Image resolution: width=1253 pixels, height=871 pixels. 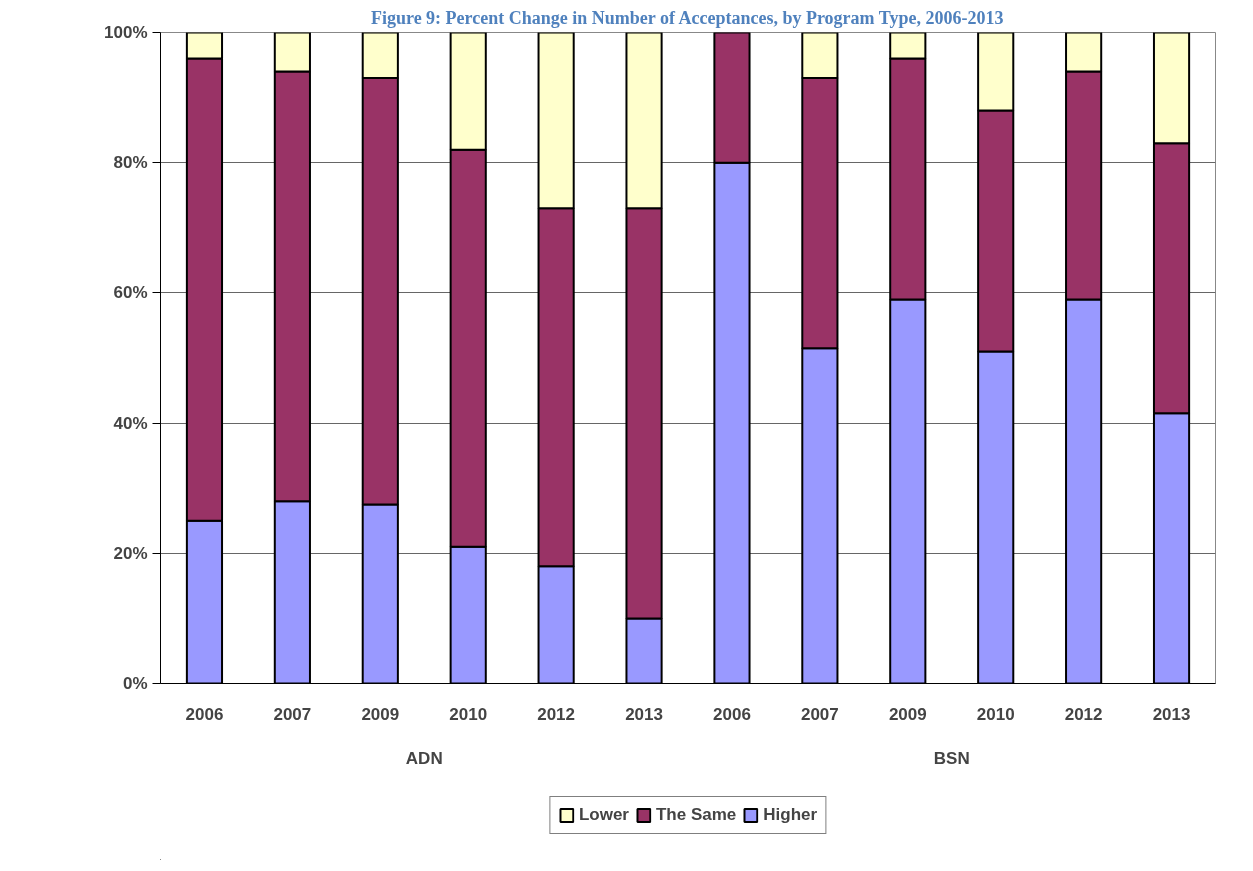 What do you see at coordinates (424, 758) in the screenshot?
I see `text: ADN` at bounding box center [424, 758].